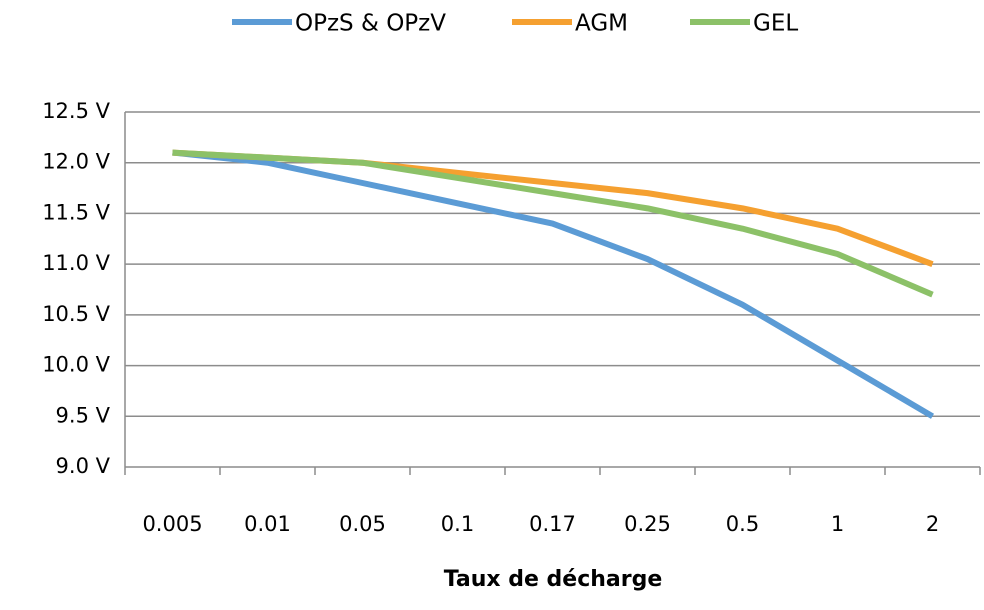 The image size is (984, 610). Describe the element at coordinates (552, 524) in the screenshot. I see `x-tick-label: 0.17` at that location.